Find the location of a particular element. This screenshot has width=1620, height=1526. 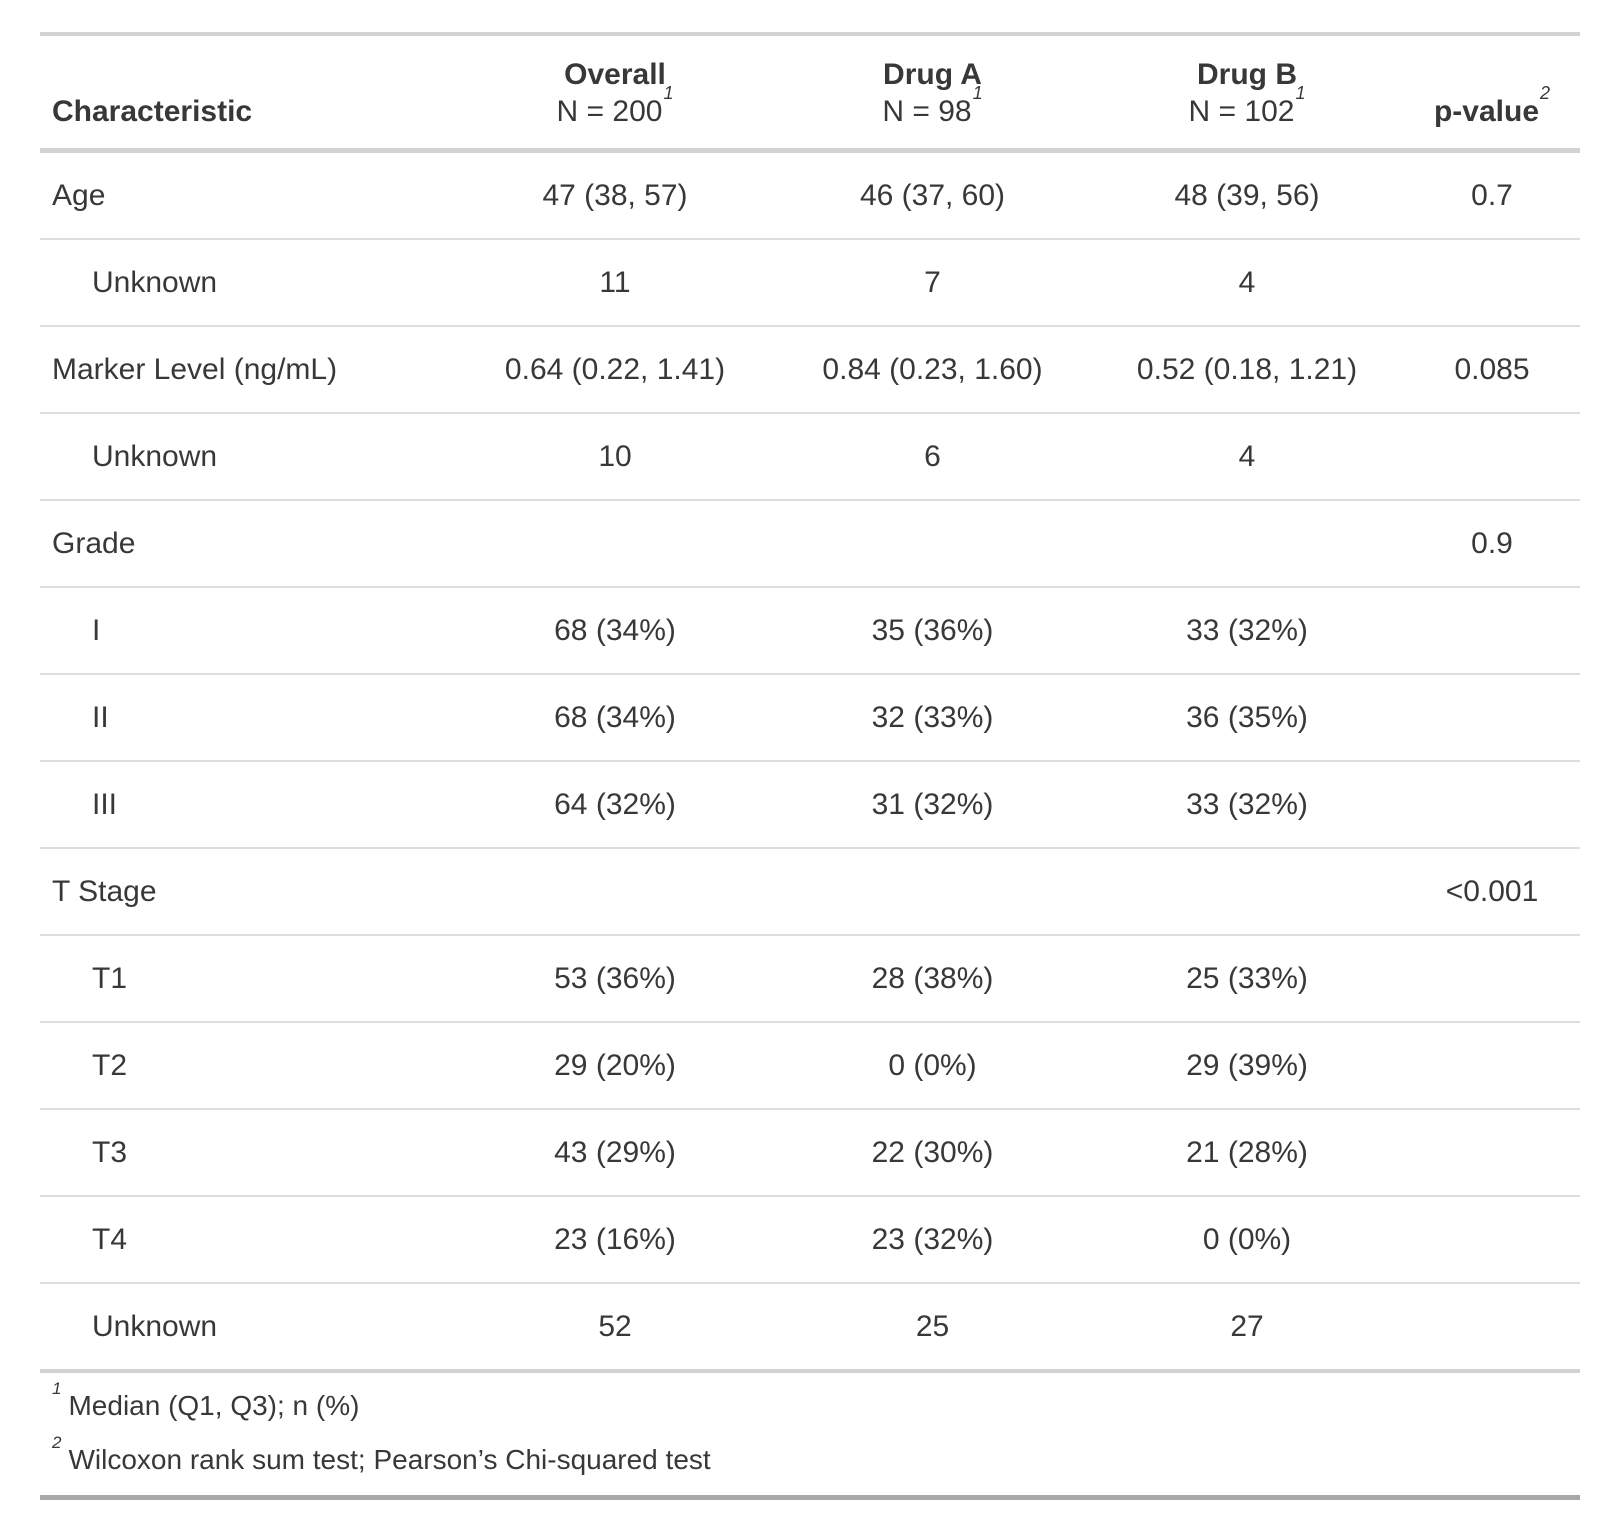

cell-drug-b: 25 (33%) is located at coordinates (1247, 978).